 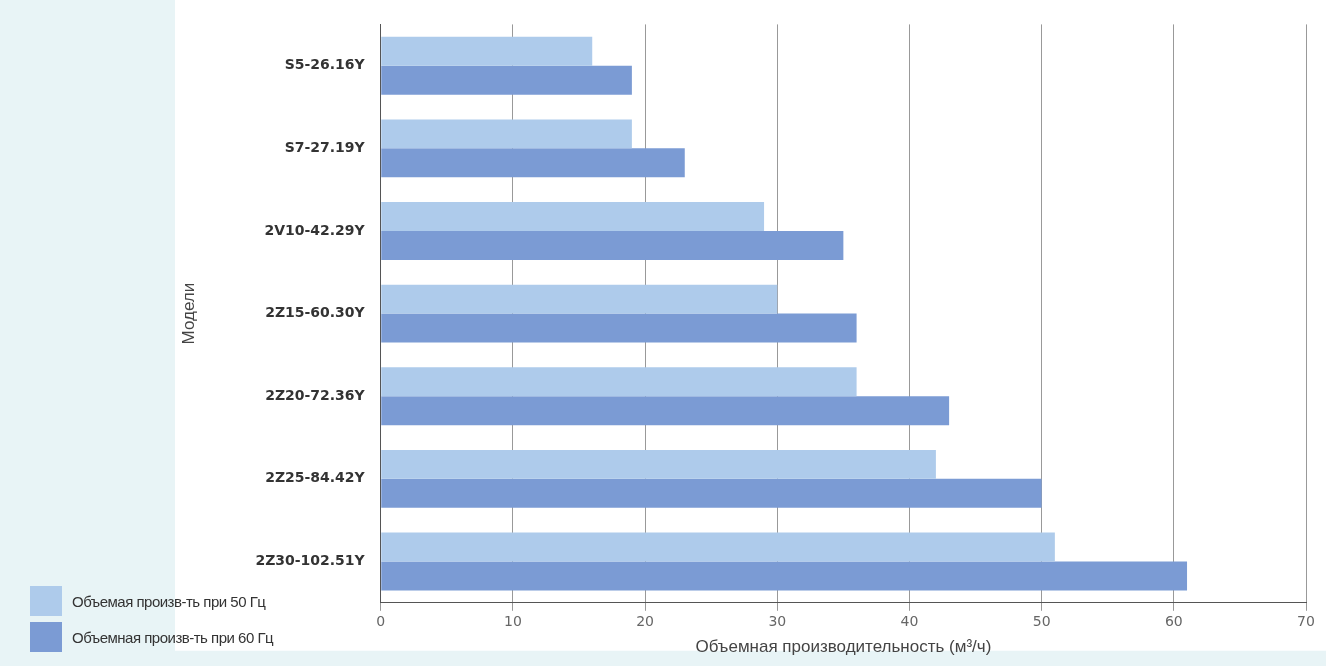 I want to click on x-tick-label: 20, so click(x=645, y=620).